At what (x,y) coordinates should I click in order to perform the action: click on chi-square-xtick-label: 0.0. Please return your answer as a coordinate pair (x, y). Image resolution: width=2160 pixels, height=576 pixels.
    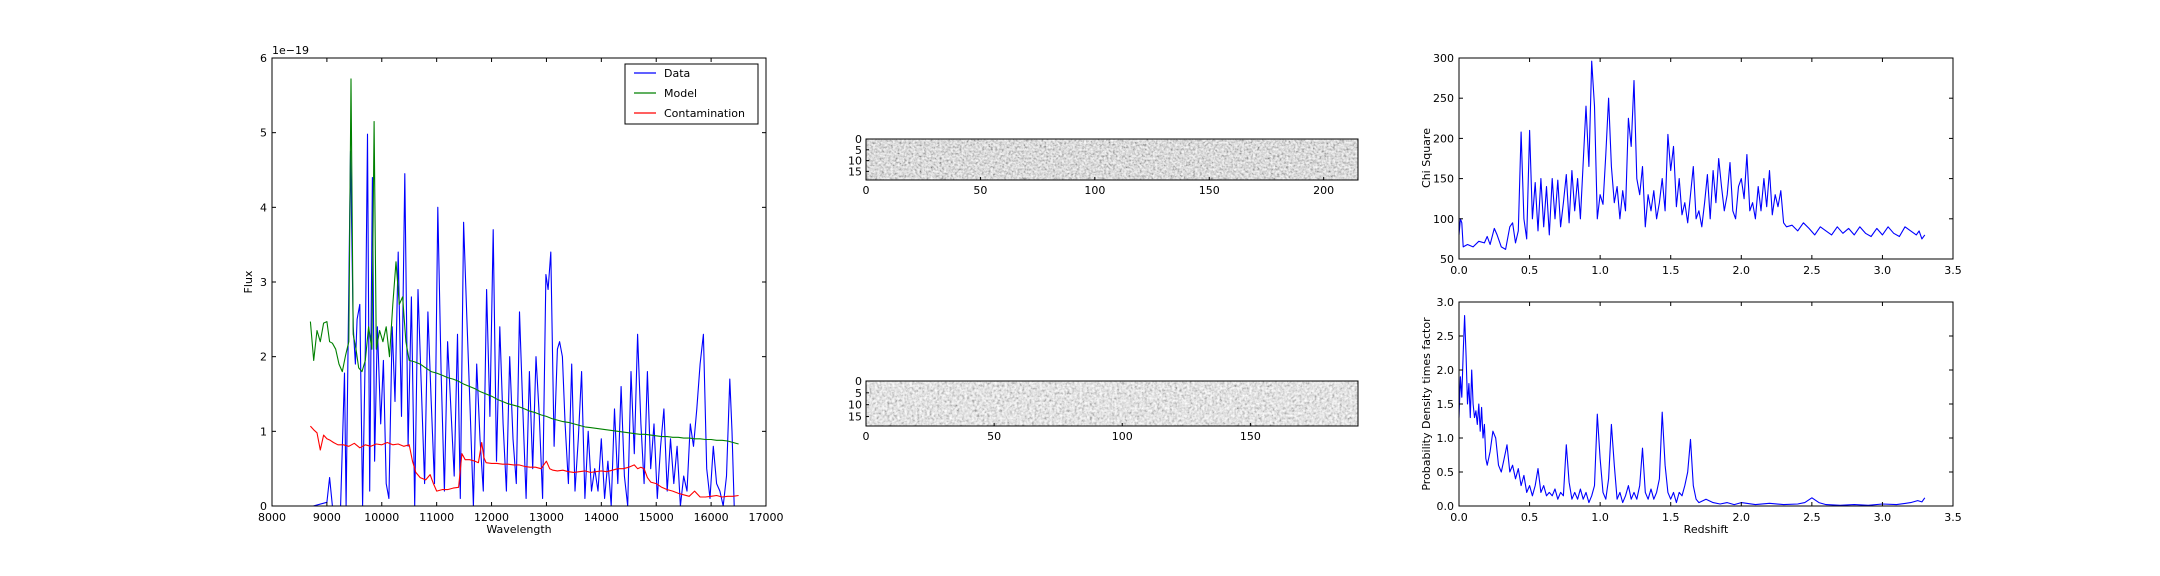
    Looking at the image, I should click on (1459, 270).